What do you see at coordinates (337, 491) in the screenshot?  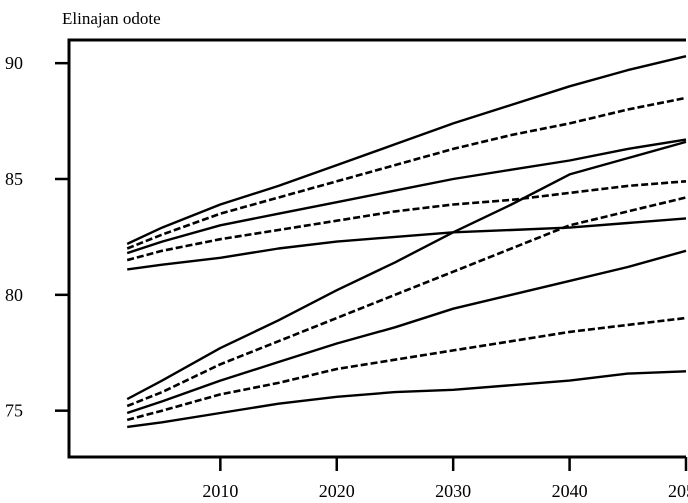 I see `x-tick-label-2020: 2020` at bounding box center [337, 491].